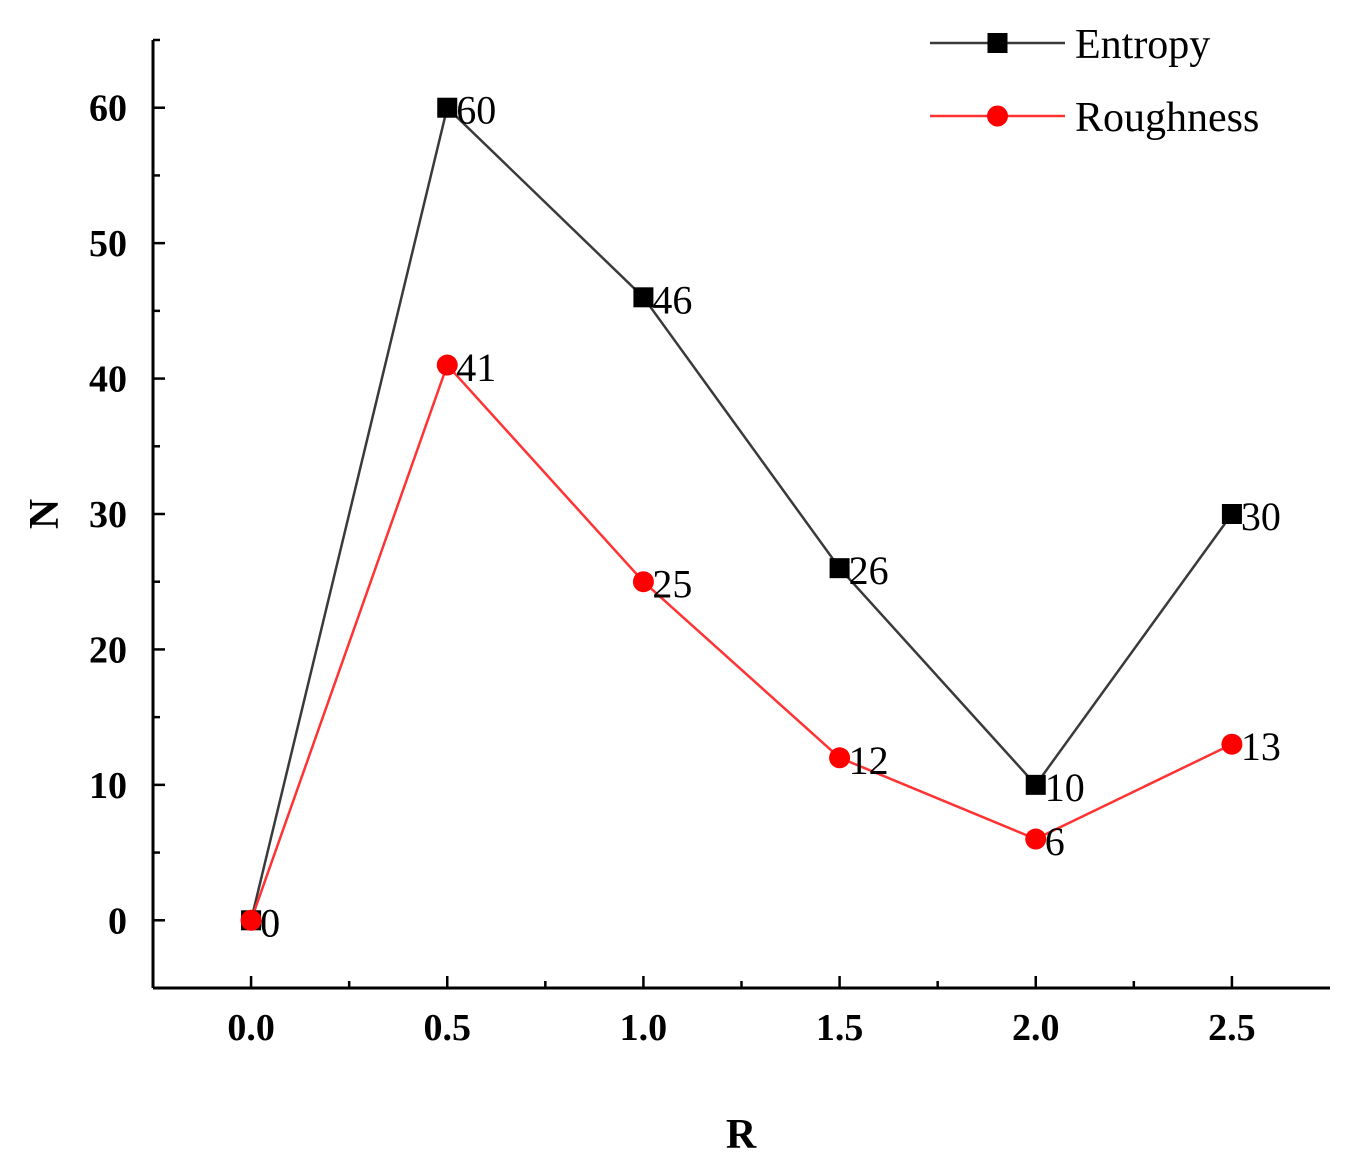  What do you see at coordinates (869, 570) in the screenshot?
I see `entropy-data-label: 26` at bounding box center [869, 570].